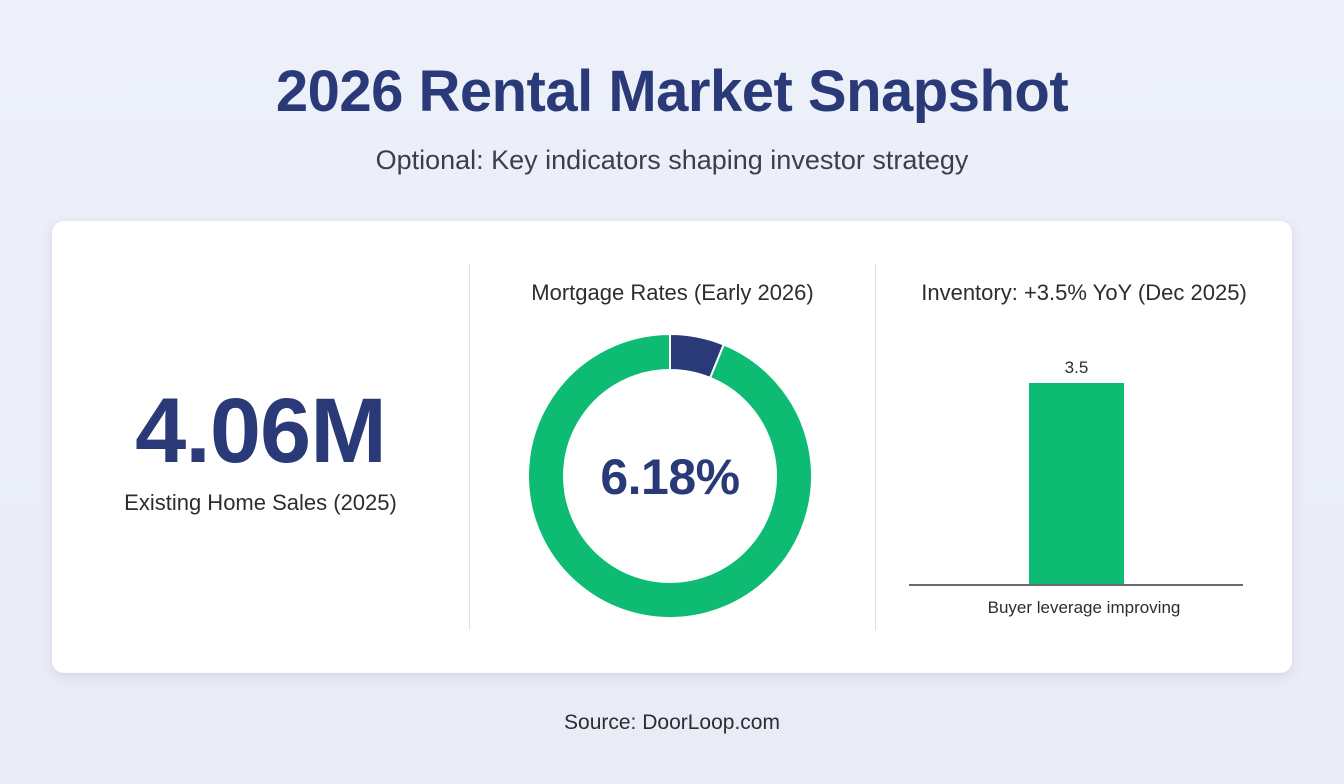 Image resolution: width=1344 pixels, height=784 pixels. I want to click on home-sales-label: Existing Home Sales (2025), so click(260, 502).